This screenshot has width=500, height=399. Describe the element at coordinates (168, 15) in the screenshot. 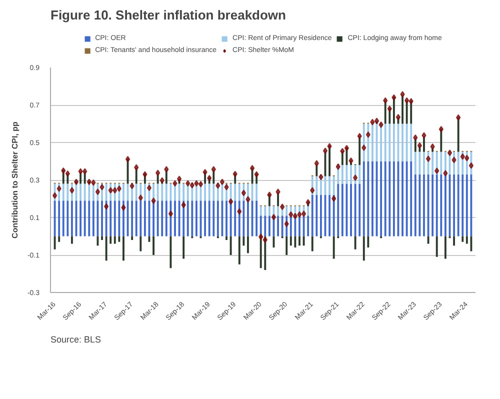

I see `chart-title: Figure 10. Shelter inflation breakdown` at that location.